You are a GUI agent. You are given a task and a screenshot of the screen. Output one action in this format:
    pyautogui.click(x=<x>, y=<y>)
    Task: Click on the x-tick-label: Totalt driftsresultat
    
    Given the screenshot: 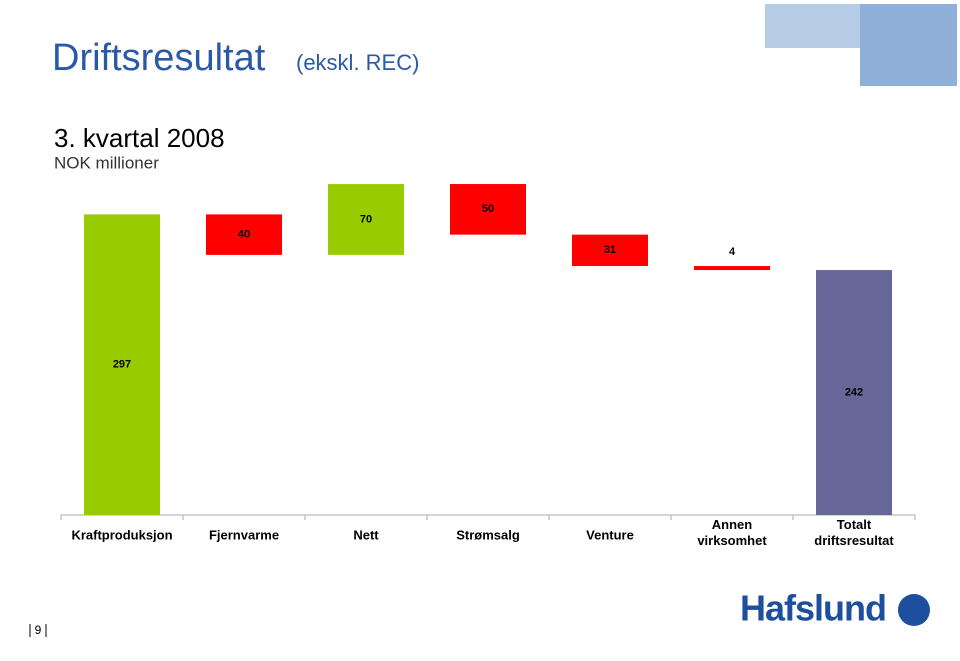 What is the action you would take?
    pyautogui.click(x=854, y=532)
    